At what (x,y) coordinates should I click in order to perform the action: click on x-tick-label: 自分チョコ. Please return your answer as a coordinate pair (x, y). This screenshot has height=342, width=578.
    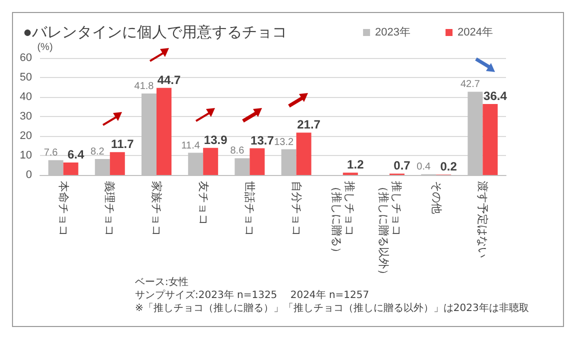
    Looking at the image, I should click on (296, 208).